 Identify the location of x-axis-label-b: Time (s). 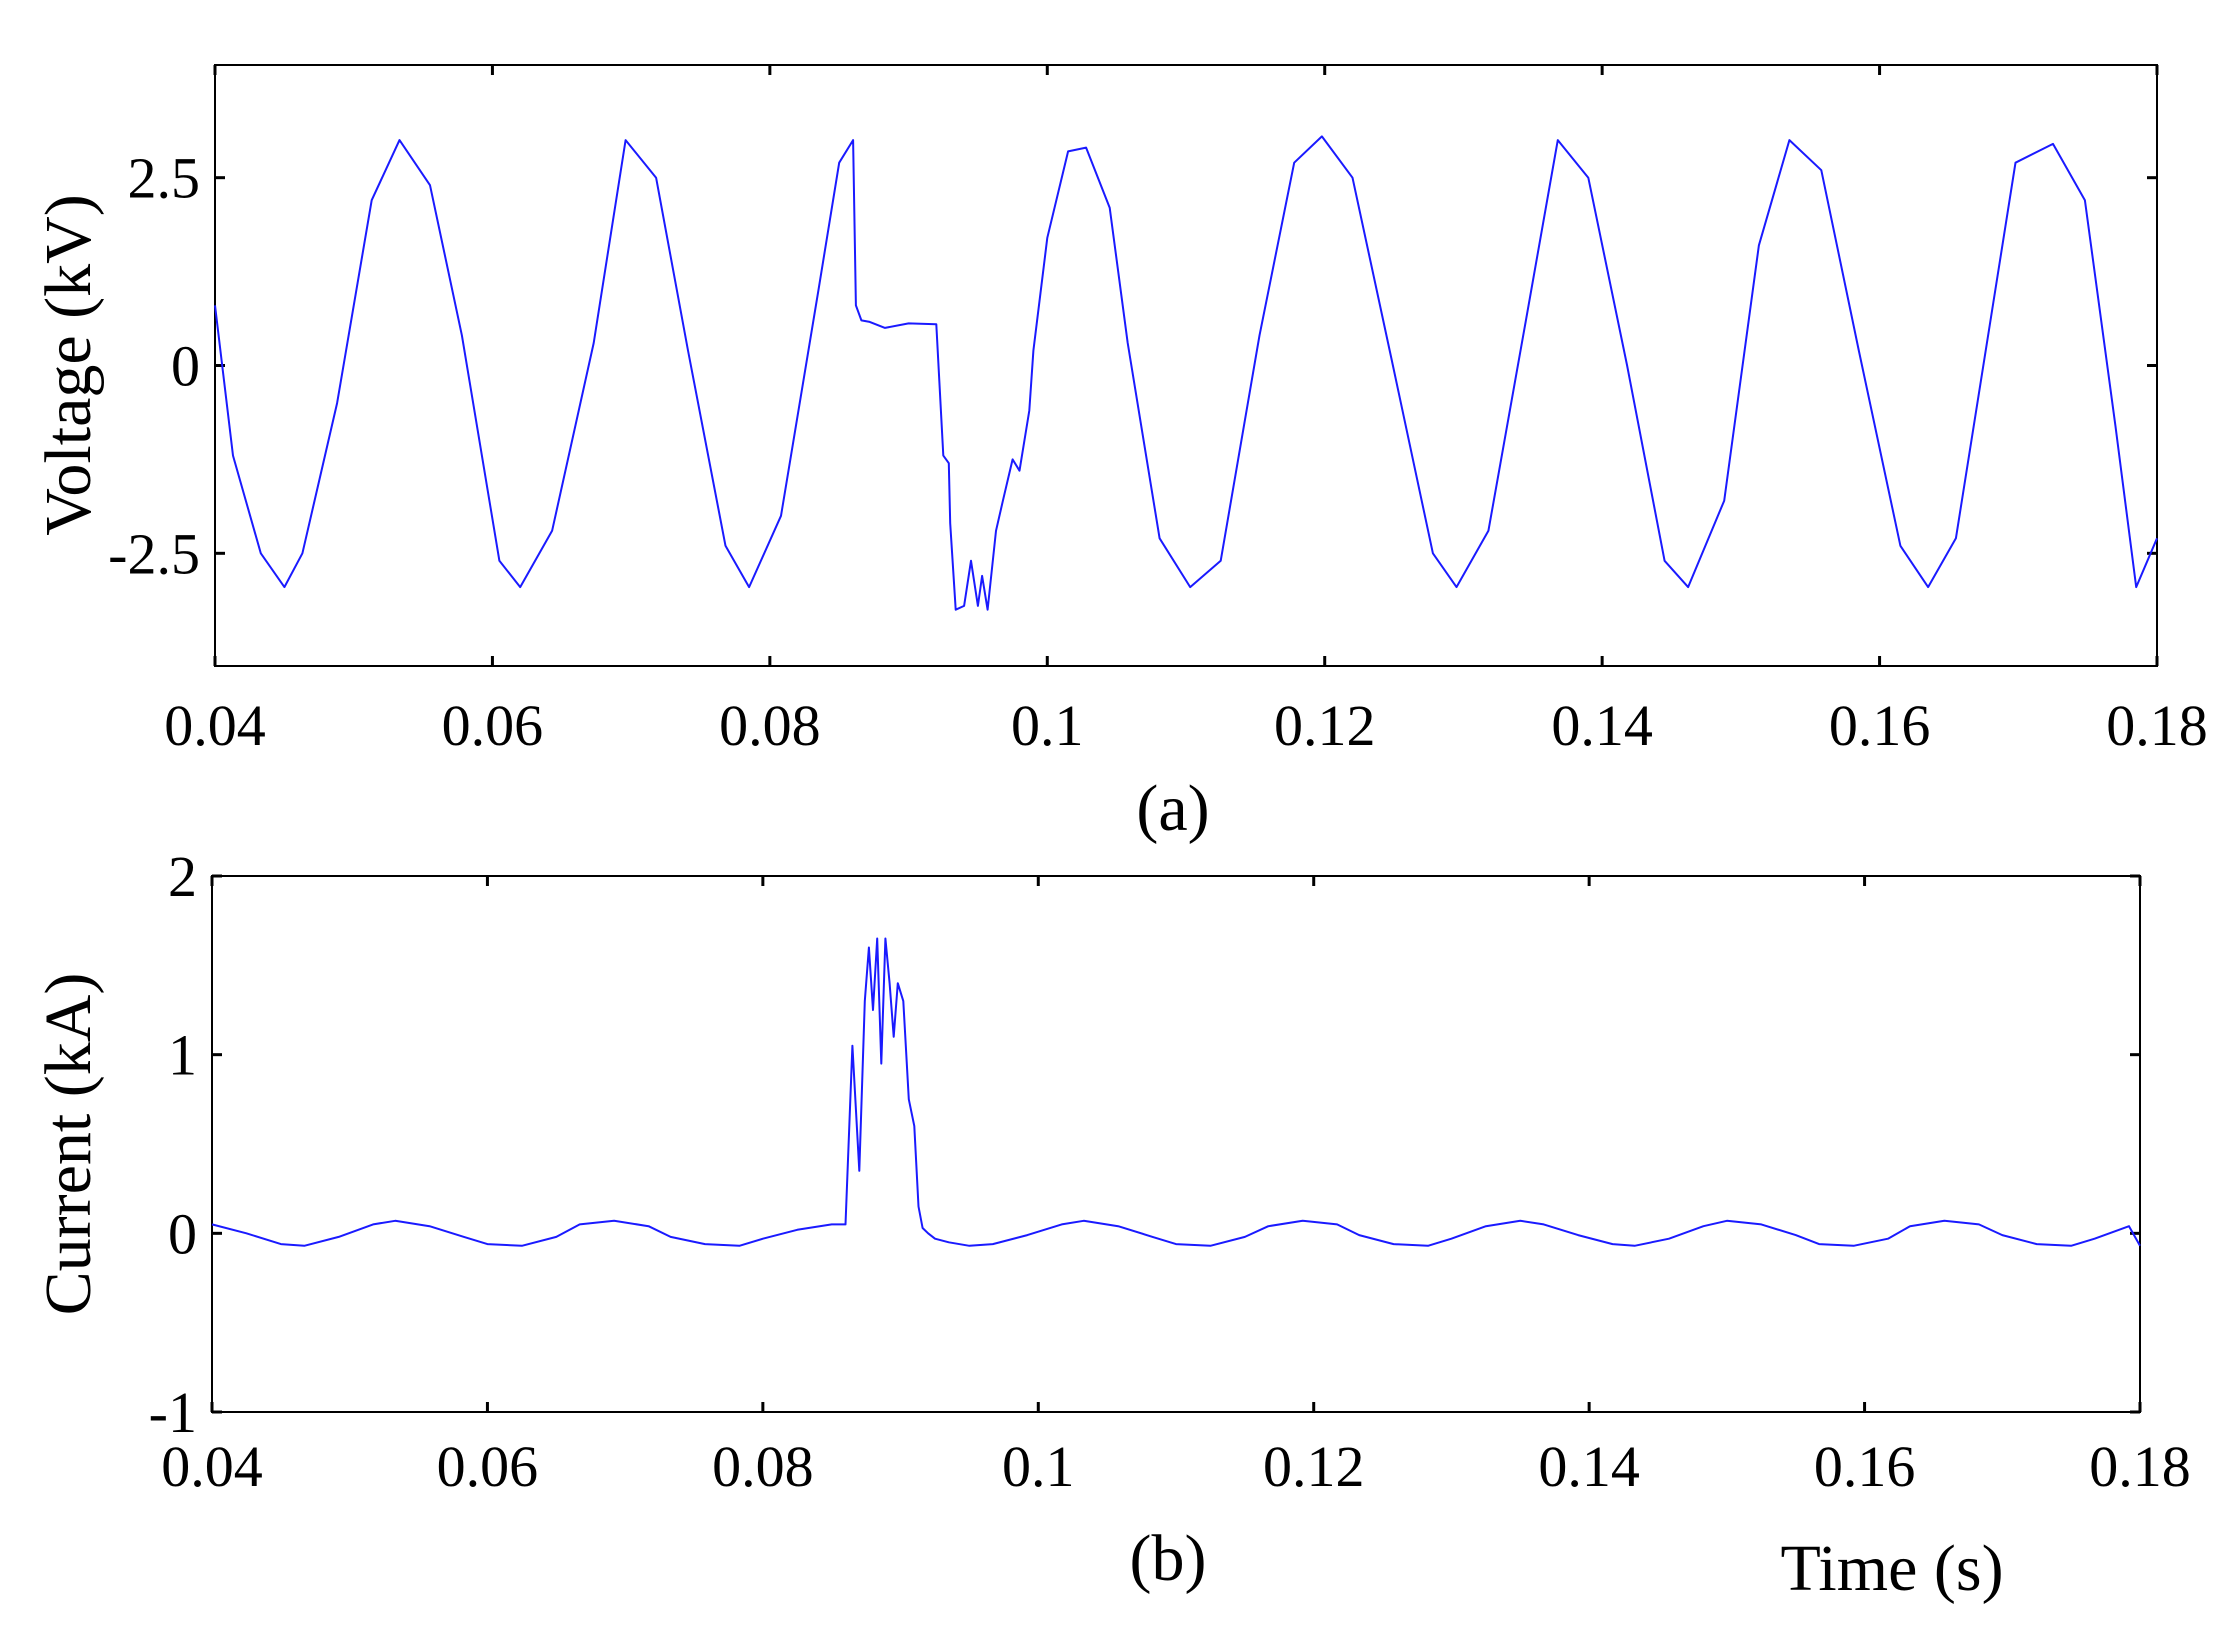
(1891, 1568).